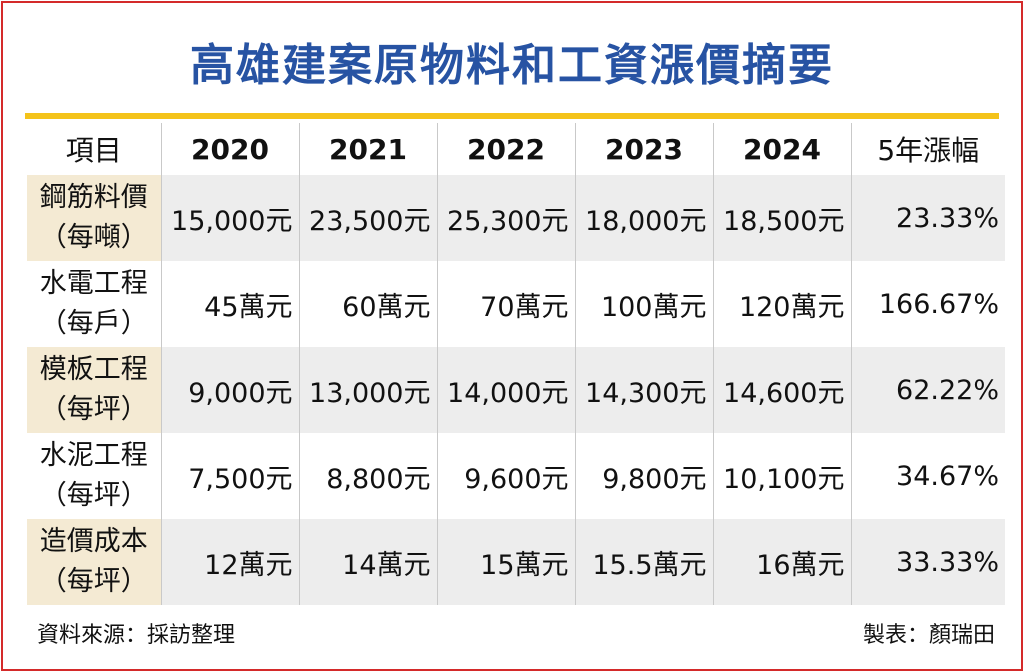 The image size is (1024, 672). What do you see at coordinates (505, 476) in the screenshot?
I see `table-cell: 9,600元` at bounding box center [505, 476].